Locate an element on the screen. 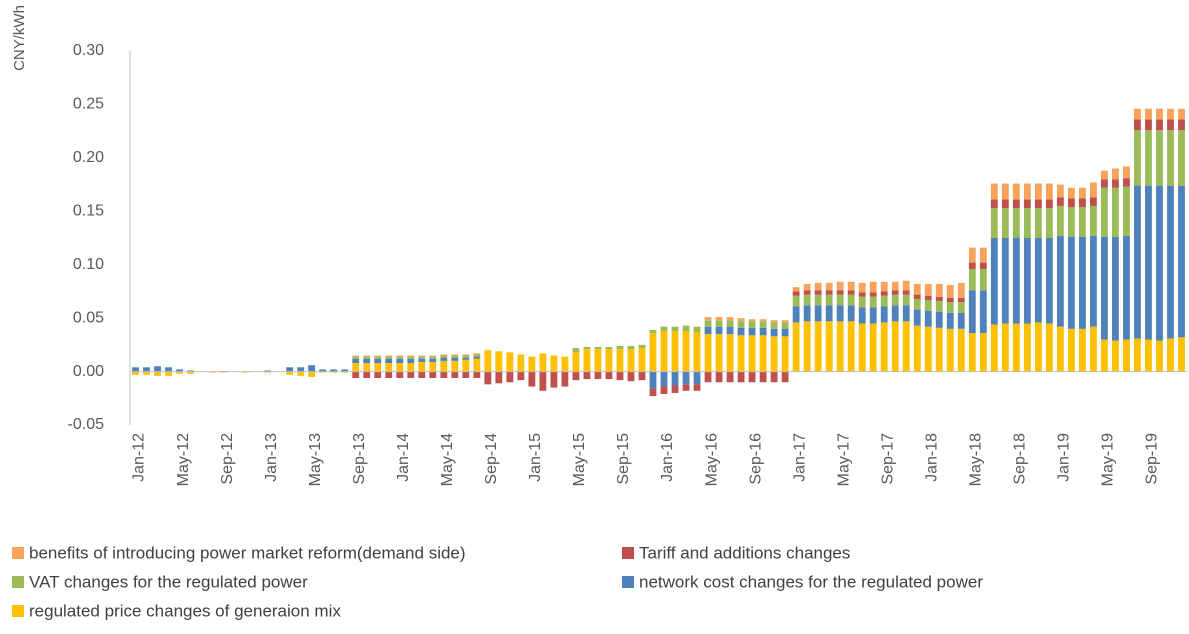 The height and width of the screenshot is (634, 1189). legend-label: VAT changes for the regulated power is located at coordinates (168, 581).